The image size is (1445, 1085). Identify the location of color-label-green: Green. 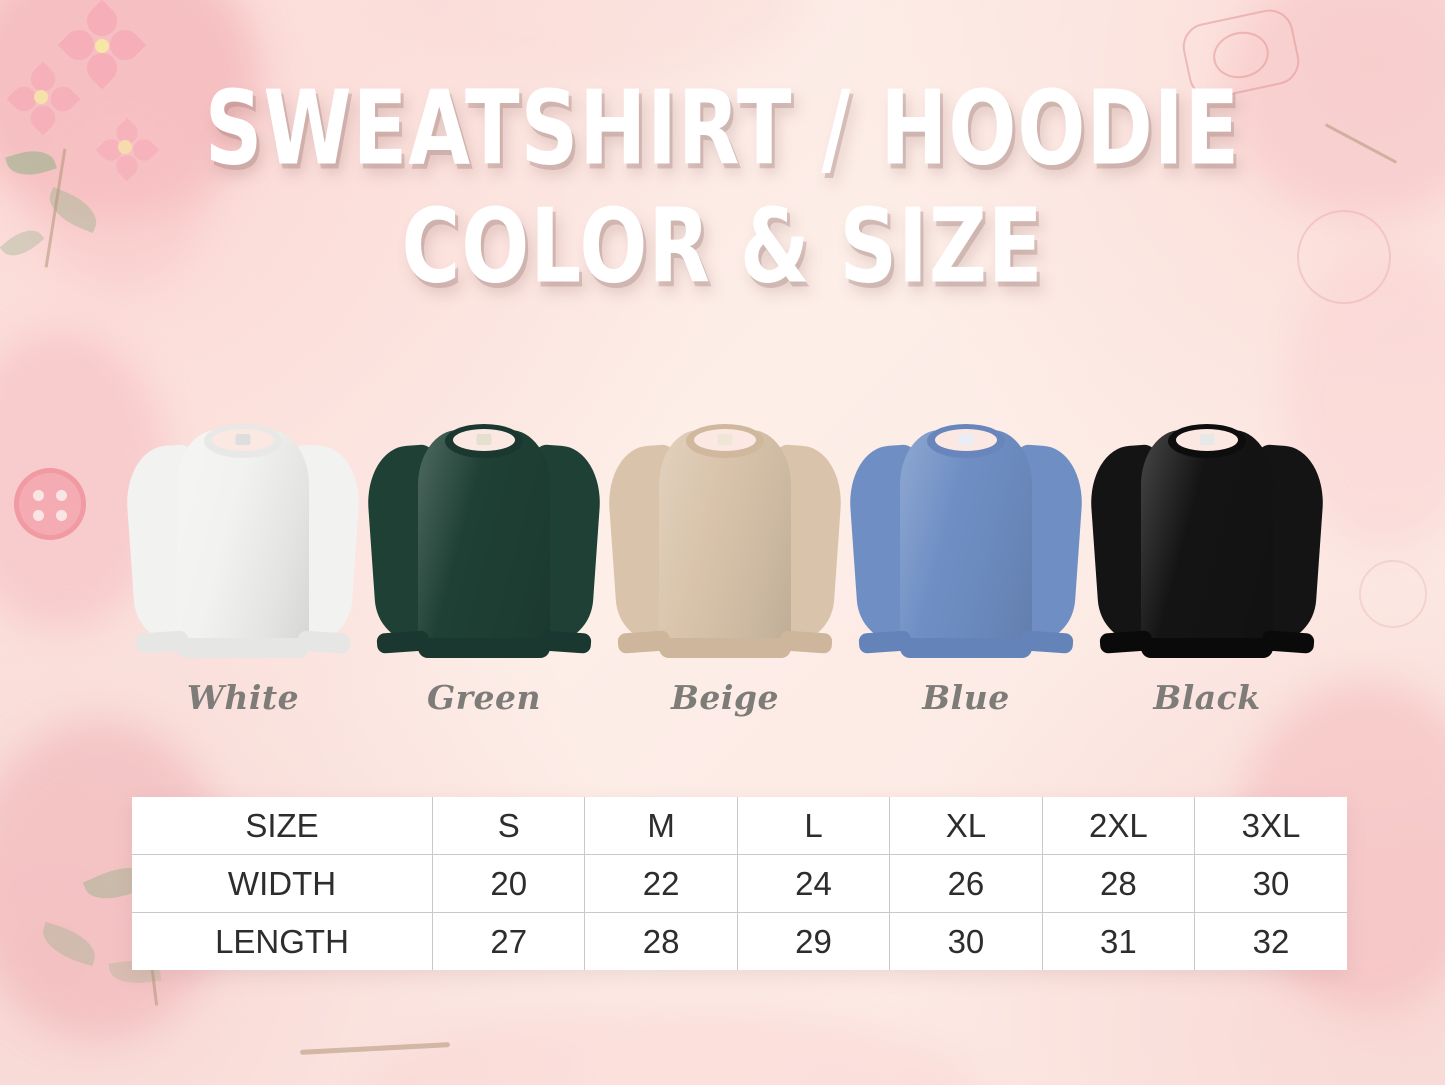
(484, 697).